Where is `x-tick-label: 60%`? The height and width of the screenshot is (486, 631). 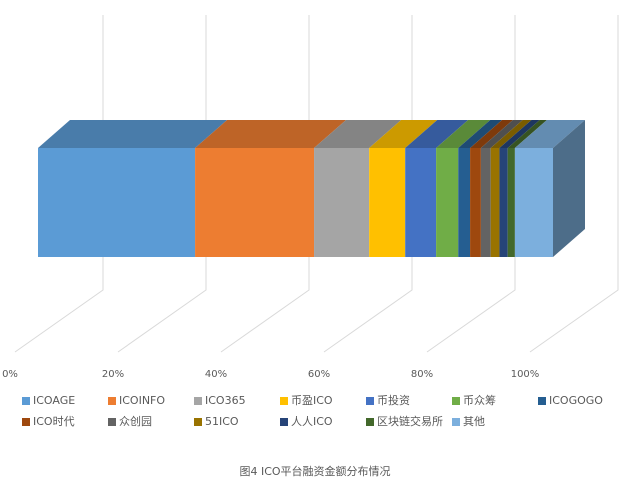
x-tick-label: 60% is located at coordinates (319, 374).